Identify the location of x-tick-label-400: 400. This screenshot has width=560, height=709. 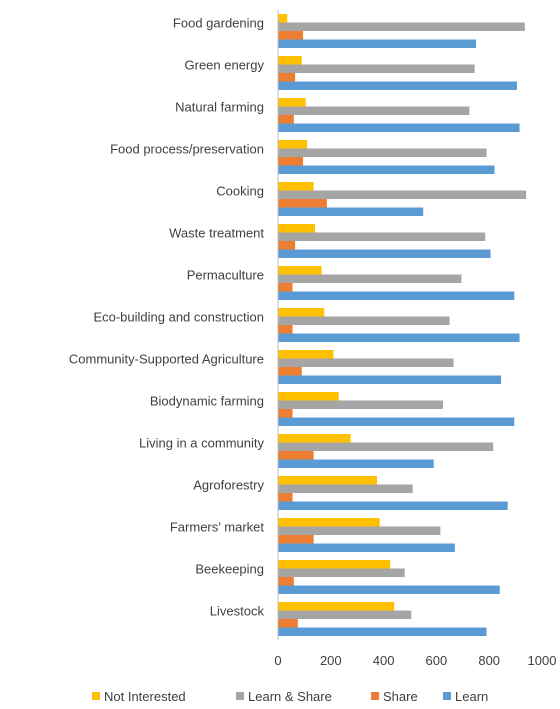
(384, 660).